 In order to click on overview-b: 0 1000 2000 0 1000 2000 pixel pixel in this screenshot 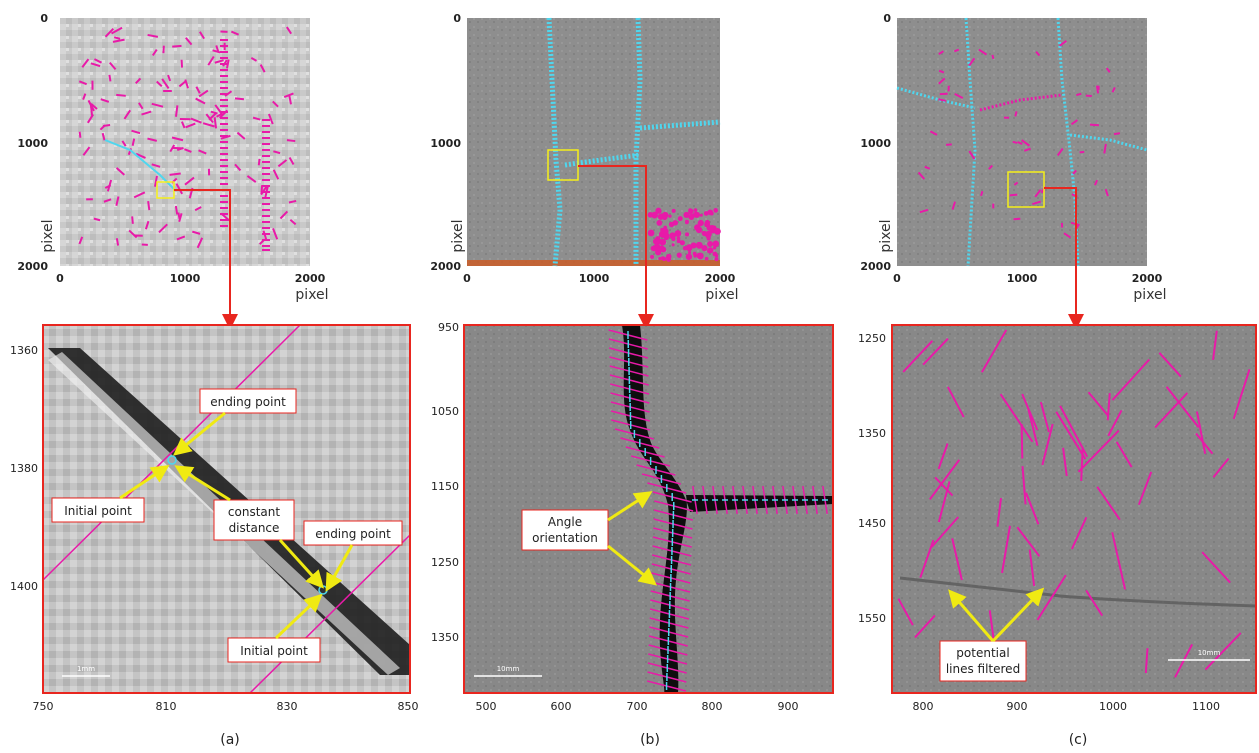, I will do `click(584, 167)`.